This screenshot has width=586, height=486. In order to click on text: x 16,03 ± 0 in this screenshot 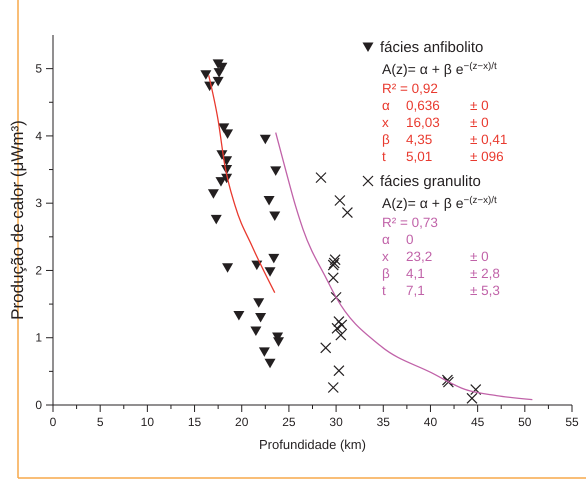, I will do `click(435, 122)`.